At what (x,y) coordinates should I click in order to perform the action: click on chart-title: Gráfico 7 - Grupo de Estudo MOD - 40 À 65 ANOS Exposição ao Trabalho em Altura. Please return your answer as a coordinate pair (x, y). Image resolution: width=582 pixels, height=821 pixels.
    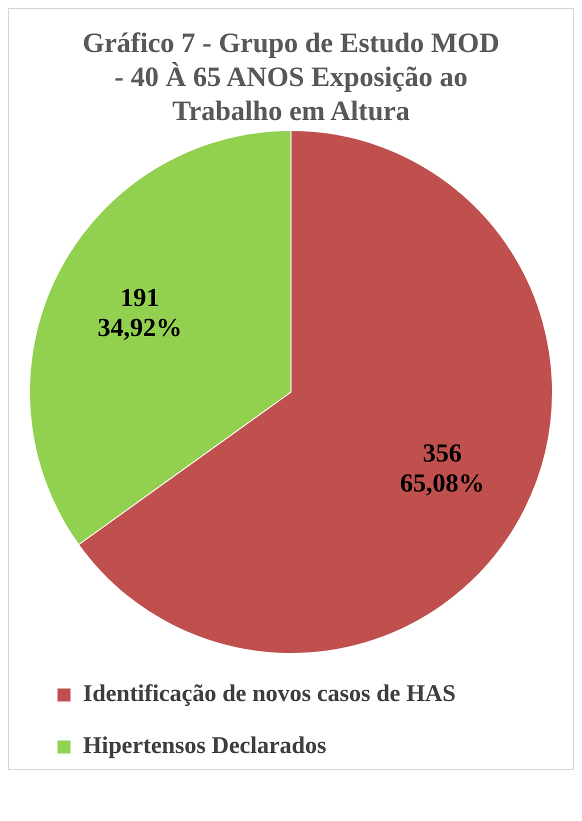
    Looking at the image, I should click on (291, 78).